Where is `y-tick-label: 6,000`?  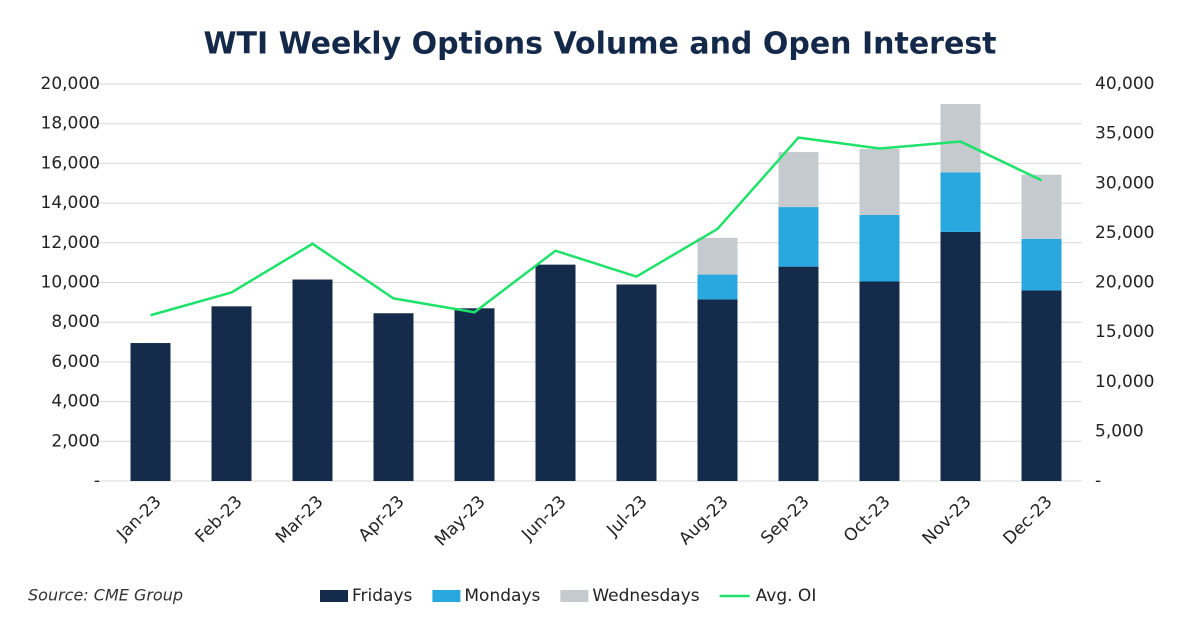
y-tick-label: 6,000 is located at coordinates (75, 362).